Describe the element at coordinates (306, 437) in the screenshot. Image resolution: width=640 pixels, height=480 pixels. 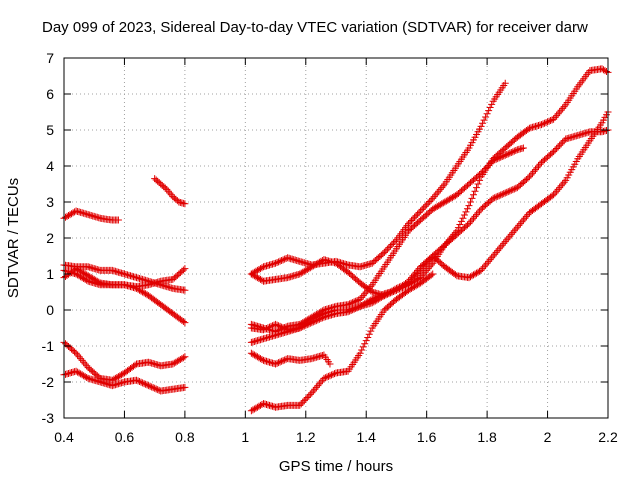
I see `x-tick-label: 1.2` at that location.